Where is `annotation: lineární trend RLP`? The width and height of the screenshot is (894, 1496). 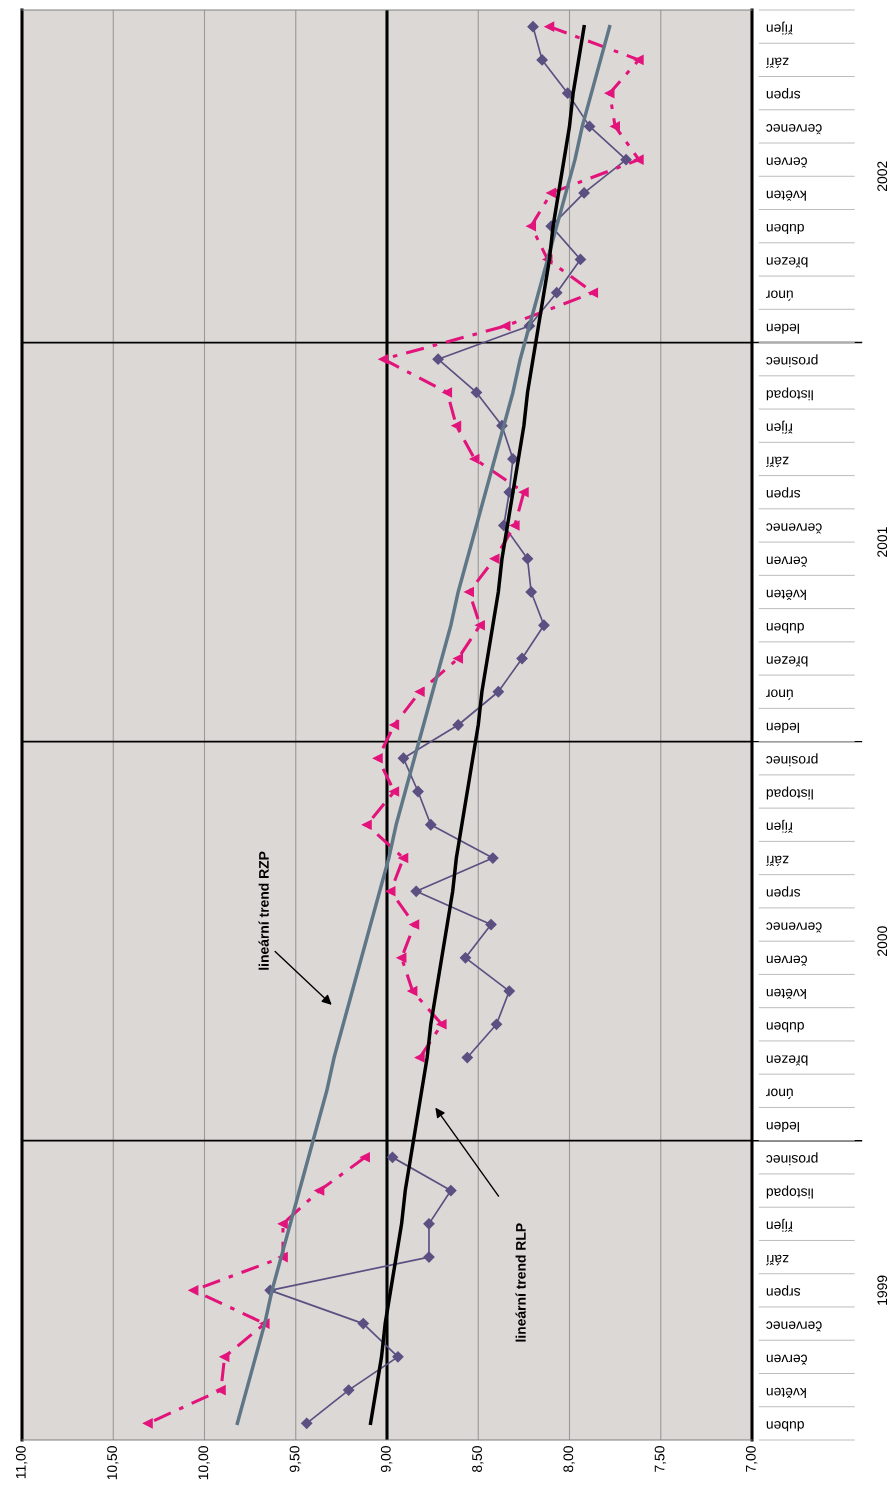
annotation: lineární trend RLP is located at coordinates (520, 1282).